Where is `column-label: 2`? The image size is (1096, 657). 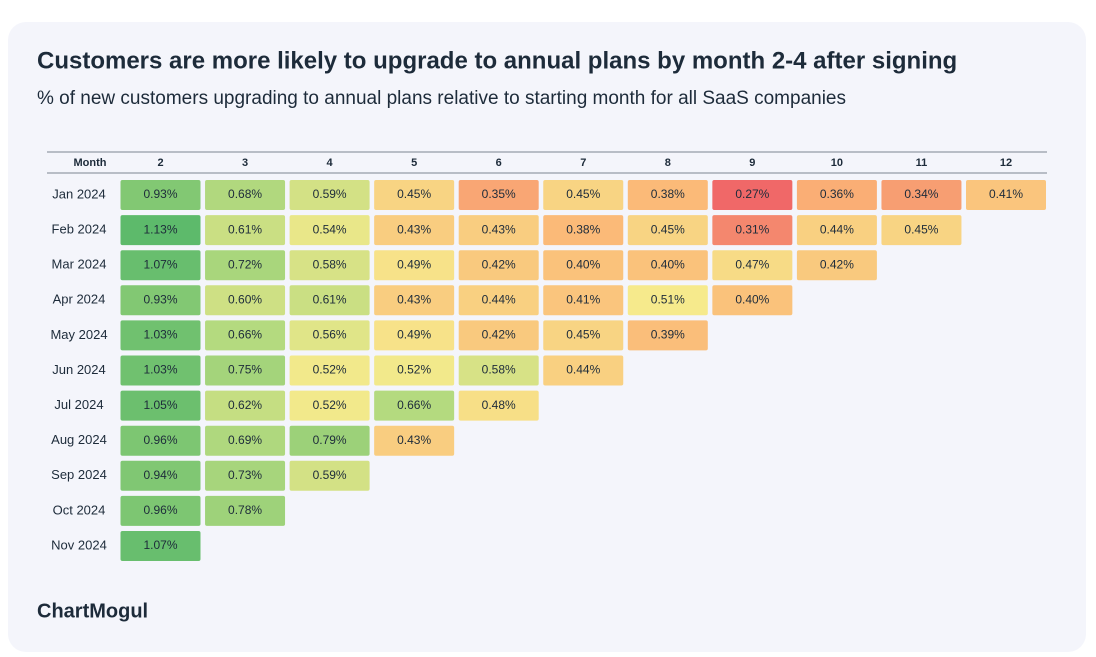
column-label: 2 is located at coordinates (160, 163).